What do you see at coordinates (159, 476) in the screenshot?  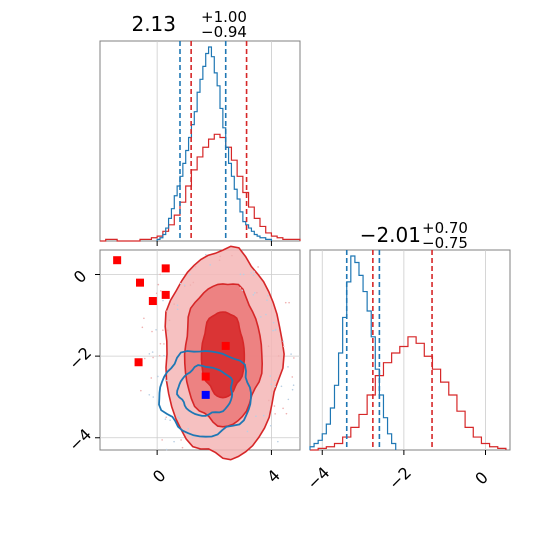 I see `x-tick-label-0: 0` at bounding box center [159, 476].